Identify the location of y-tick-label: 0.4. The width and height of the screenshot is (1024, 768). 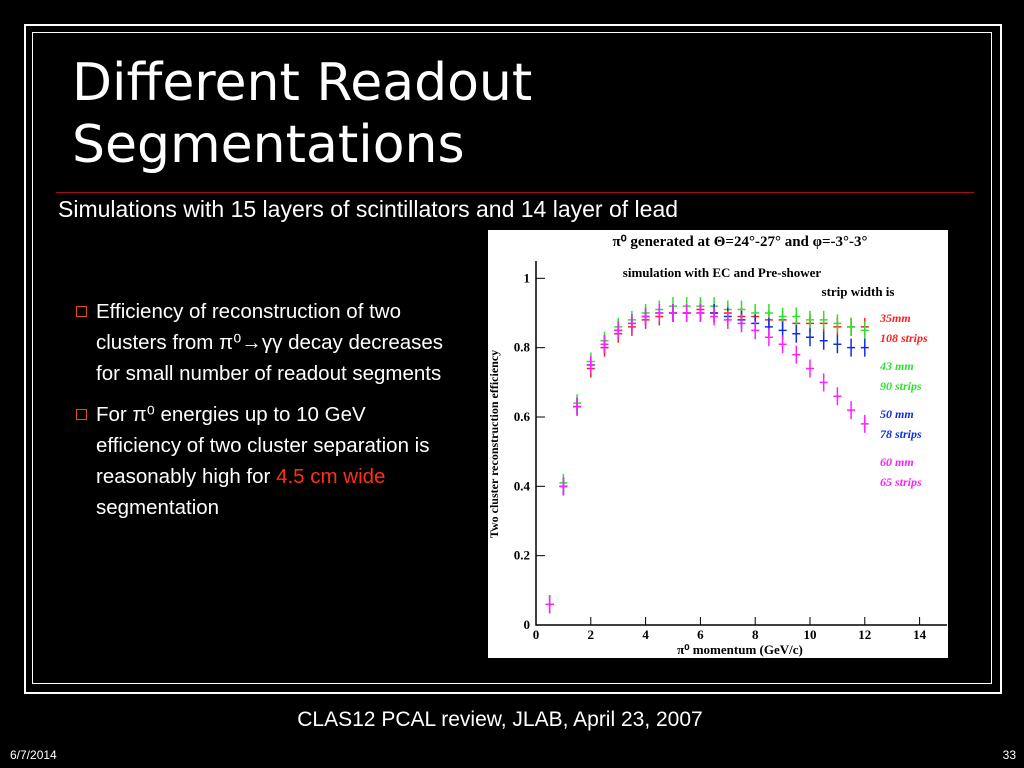
(522, 485).